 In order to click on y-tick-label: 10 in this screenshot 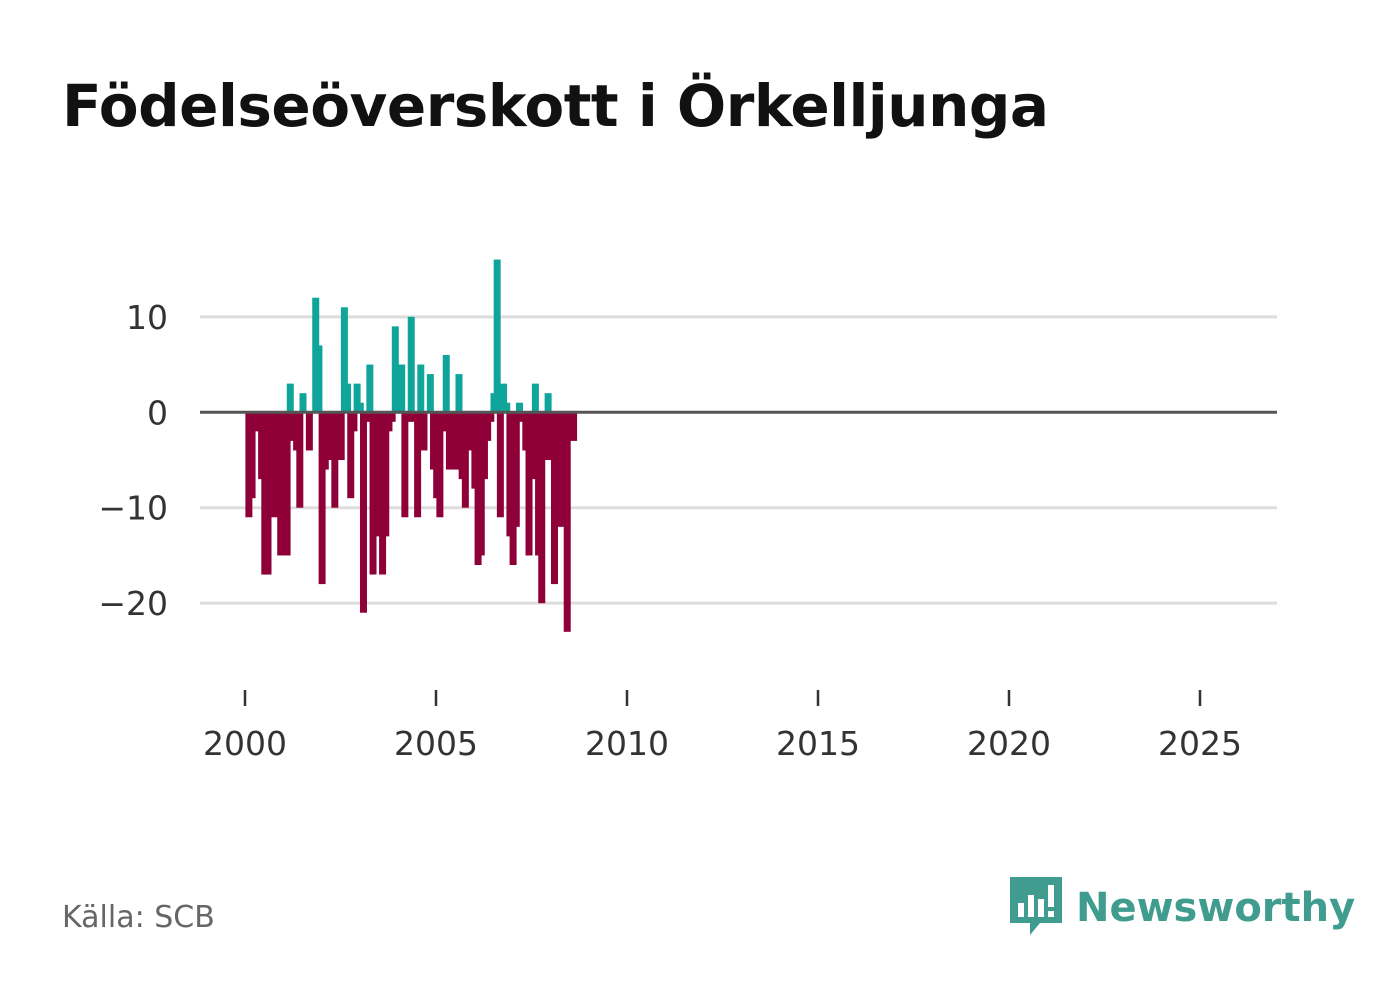, I will do `click(147, 317)`.